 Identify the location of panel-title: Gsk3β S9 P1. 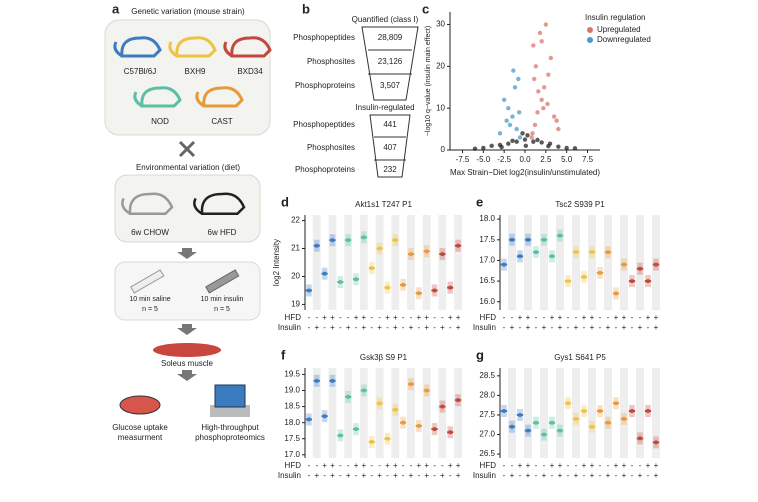
(384, 357).